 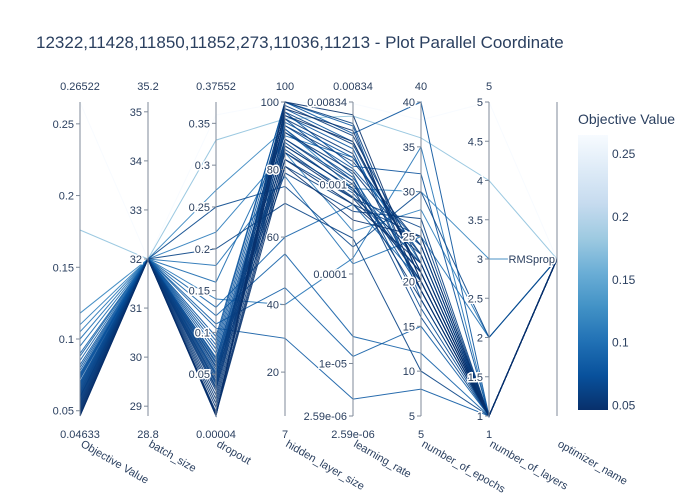 I want to click on colorbar-tick-label: 0.1, so click(x=620, y=343).